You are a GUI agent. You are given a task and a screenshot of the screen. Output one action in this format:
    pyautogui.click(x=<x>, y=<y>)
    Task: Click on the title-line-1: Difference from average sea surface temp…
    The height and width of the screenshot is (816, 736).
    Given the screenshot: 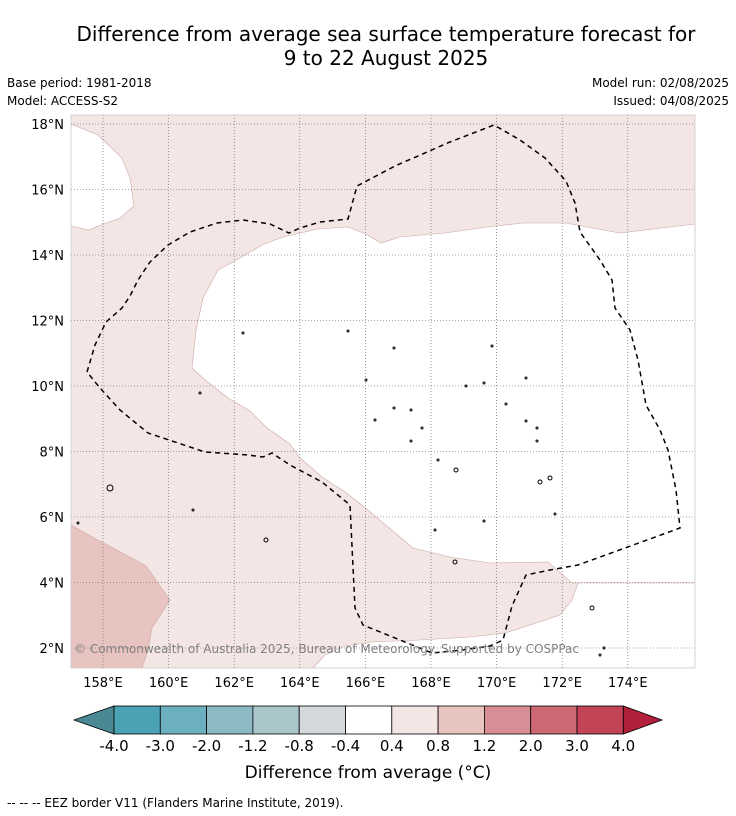 What is the action you would take?
    pyautogui.click(x=386, y=34)
    